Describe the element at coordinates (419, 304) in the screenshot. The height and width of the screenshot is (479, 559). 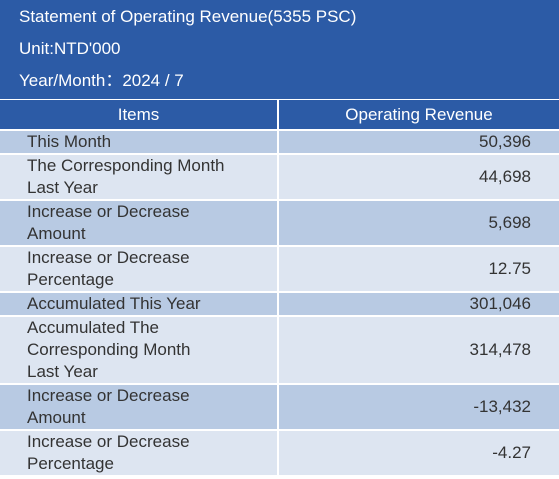
I see `value-cell: 301,046` at that location.